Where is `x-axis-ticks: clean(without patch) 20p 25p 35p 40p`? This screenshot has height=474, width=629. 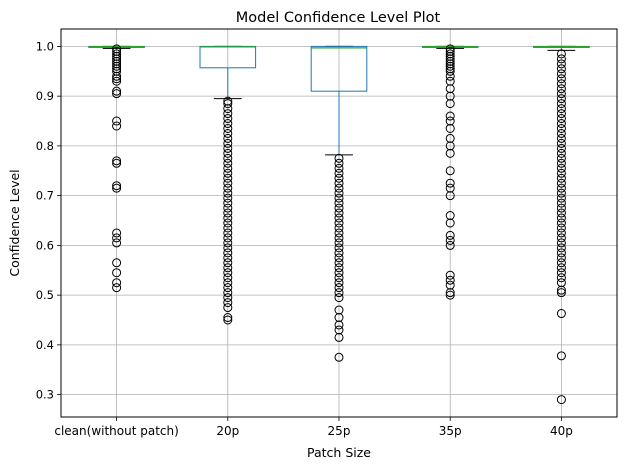 x-axis-ticks: clean(without patch) 20p 25p 35p 40p is located at coordinates (313, 427).